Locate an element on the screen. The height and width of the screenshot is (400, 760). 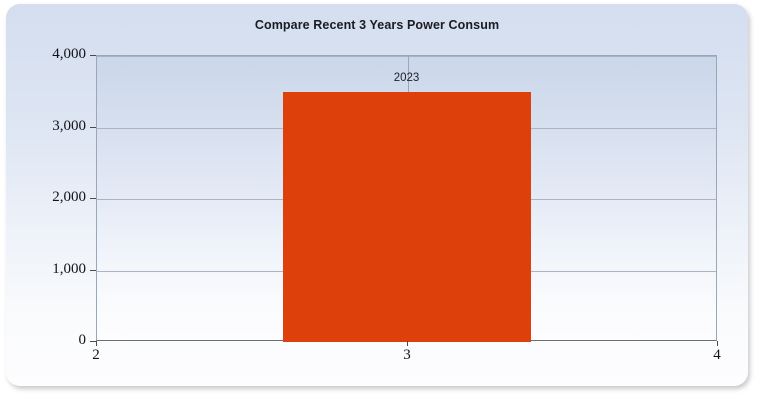
x-tick-label-4: 4 is located at coordinates (717, 355).